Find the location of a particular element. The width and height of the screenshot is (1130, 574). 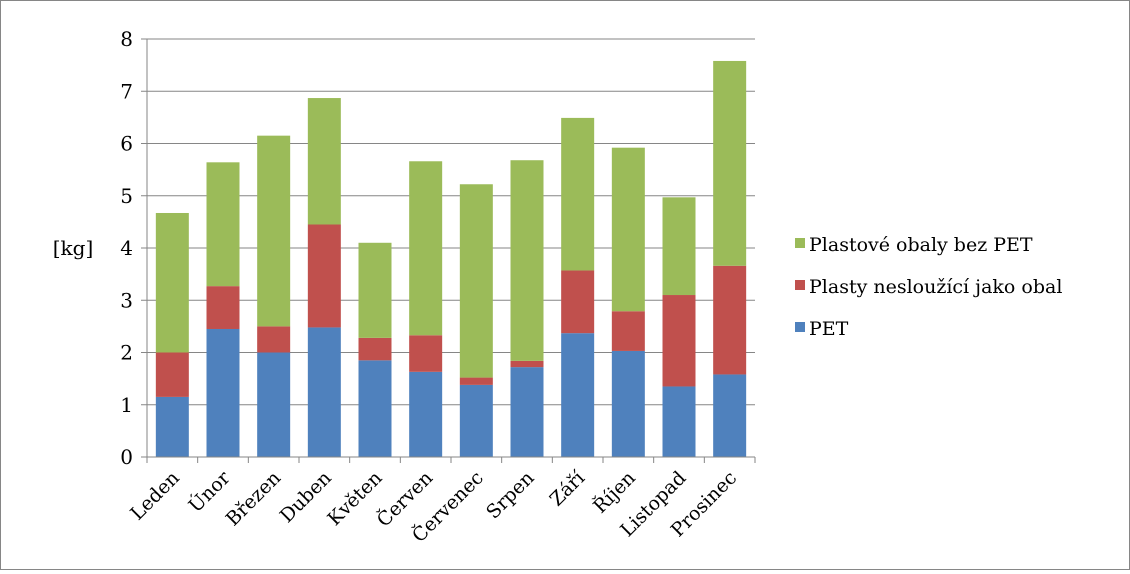

x-tick-label: Březen is located at coordinates (253, 498).